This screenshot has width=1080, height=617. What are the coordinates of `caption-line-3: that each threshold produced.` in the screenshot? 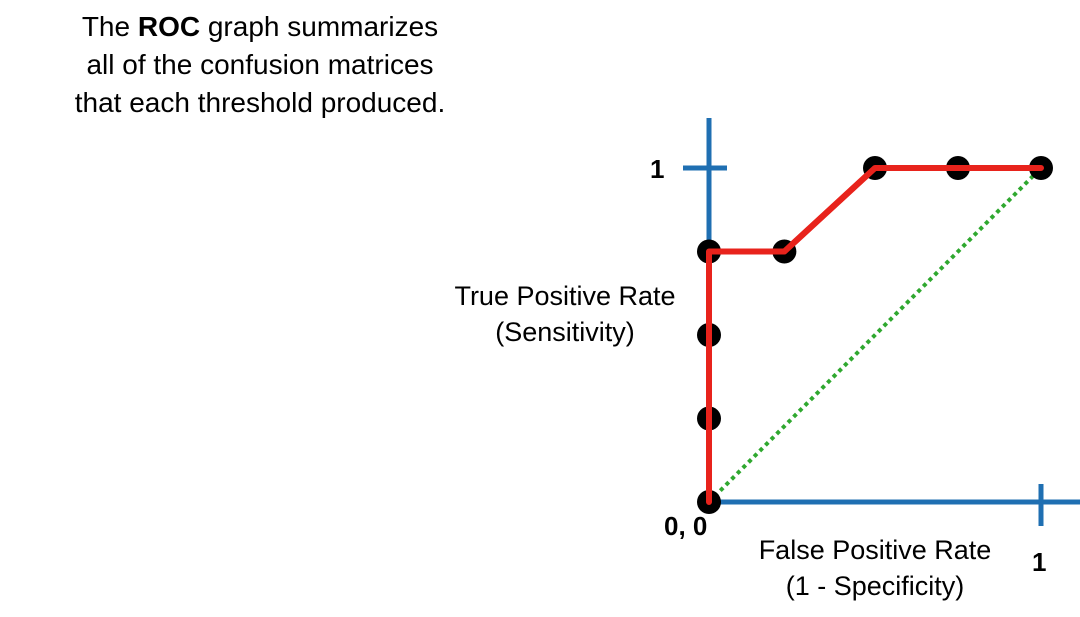 It's located at (260, 102).